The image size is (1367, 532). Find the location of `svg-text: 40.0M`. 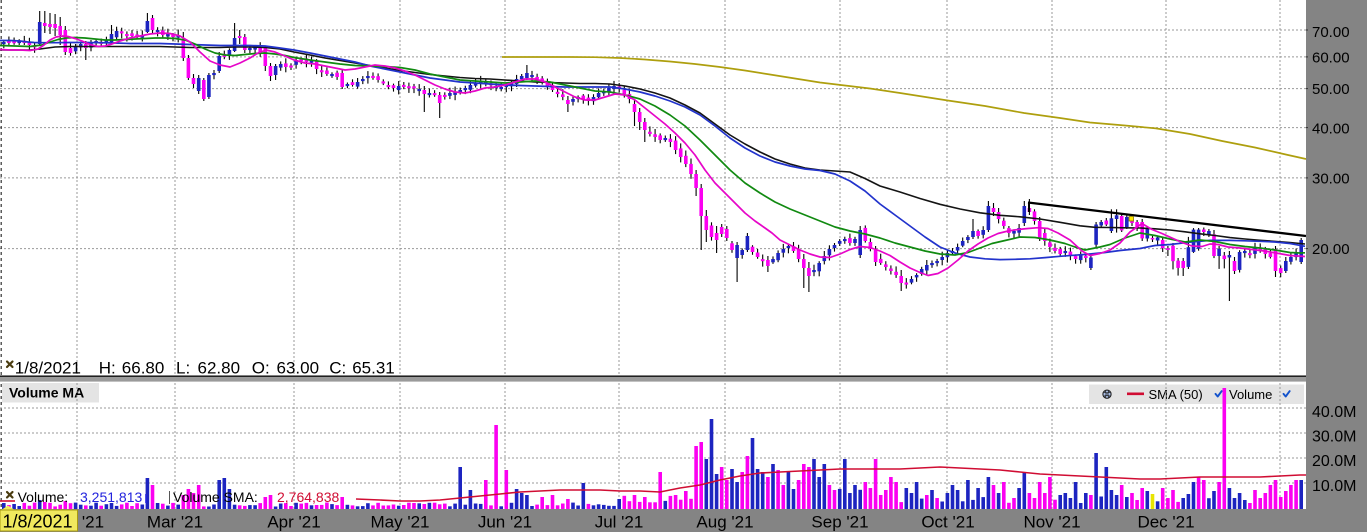

svg-text: 40.0M is located at coordinates (1334, 412).